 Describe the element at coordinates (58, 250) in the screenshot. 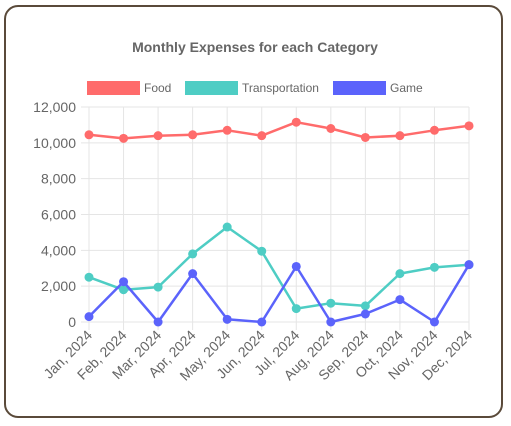

I see `y-tick-label: 4,000` at that location.